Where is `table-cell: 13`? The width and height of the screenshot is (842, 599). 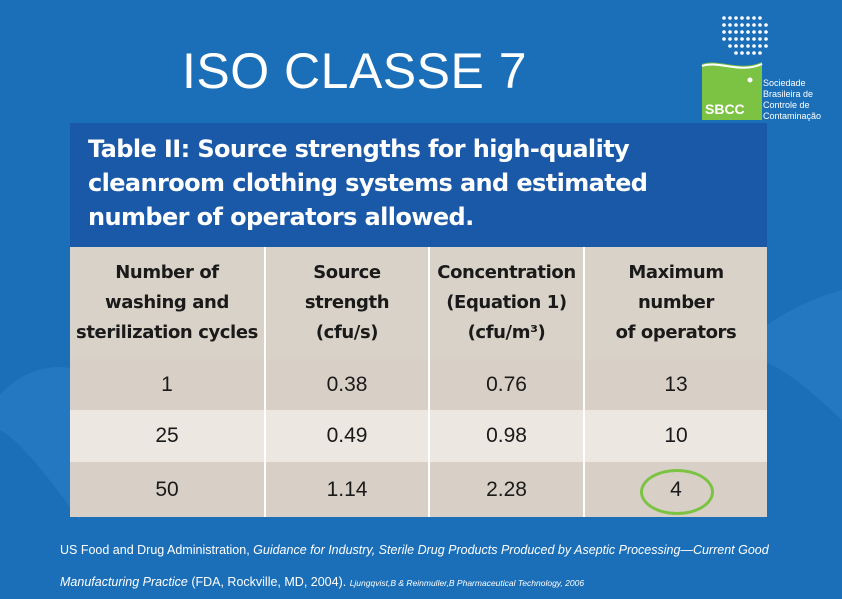 table-cell: 13 is located at coordinates (675, 384).